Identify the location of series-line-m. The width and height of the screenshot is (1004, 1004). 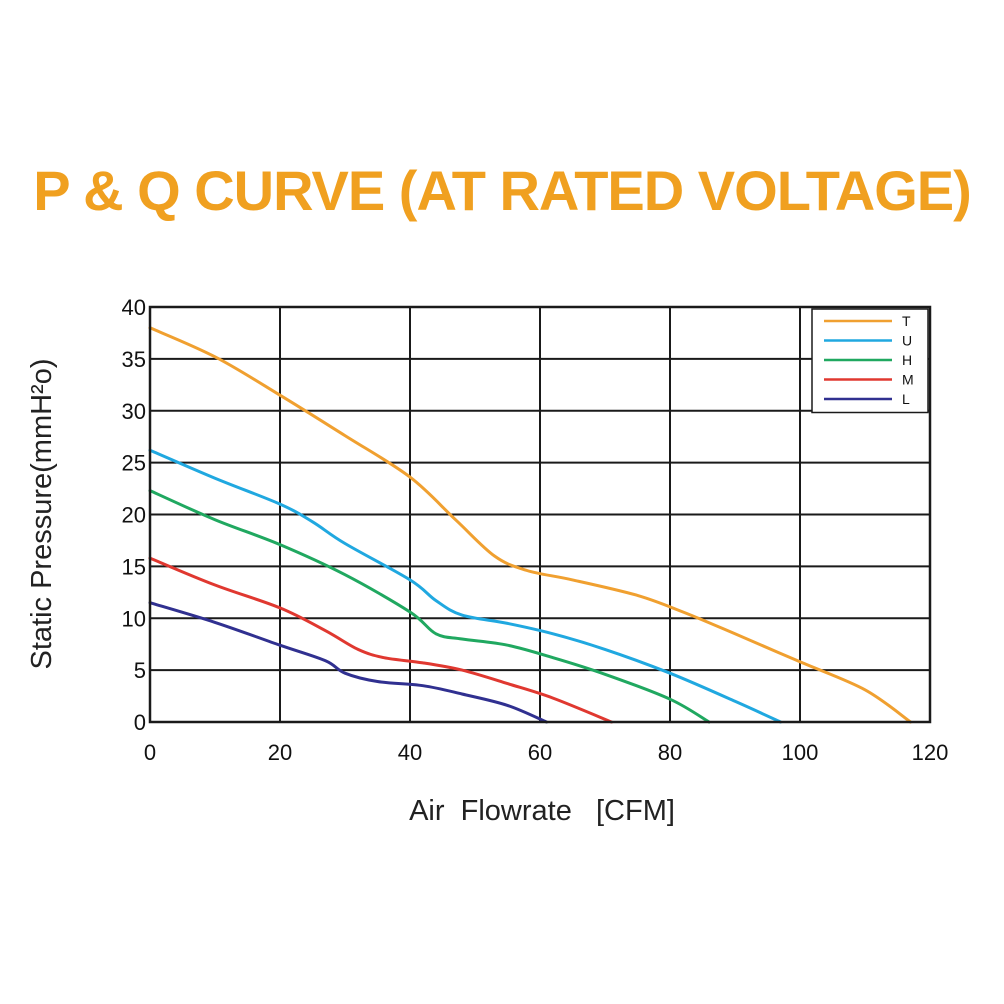
(380, 640).